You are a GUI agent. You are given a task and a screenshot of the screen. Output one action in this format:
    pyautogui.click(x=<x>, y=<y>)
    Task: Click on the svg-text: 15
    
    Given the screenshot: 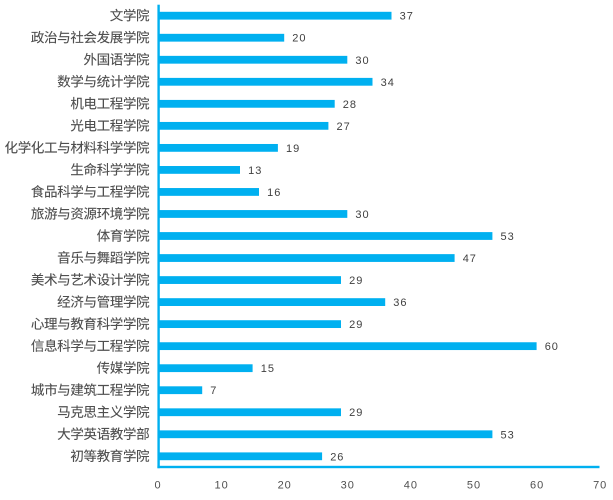 What is the action you would take?
    pyautogui.click(x=268, y=369)
    